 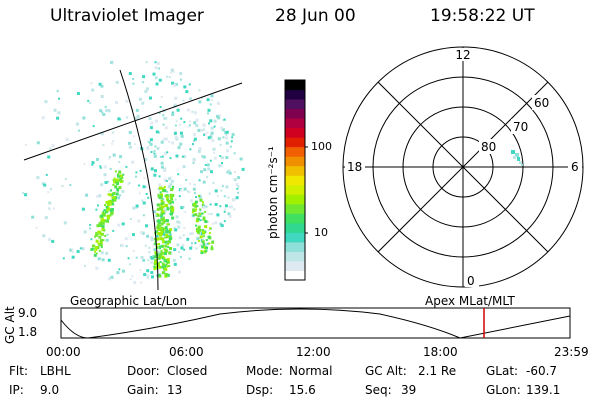 I want to click on altitude-timeline, so click(x=315, y=323).